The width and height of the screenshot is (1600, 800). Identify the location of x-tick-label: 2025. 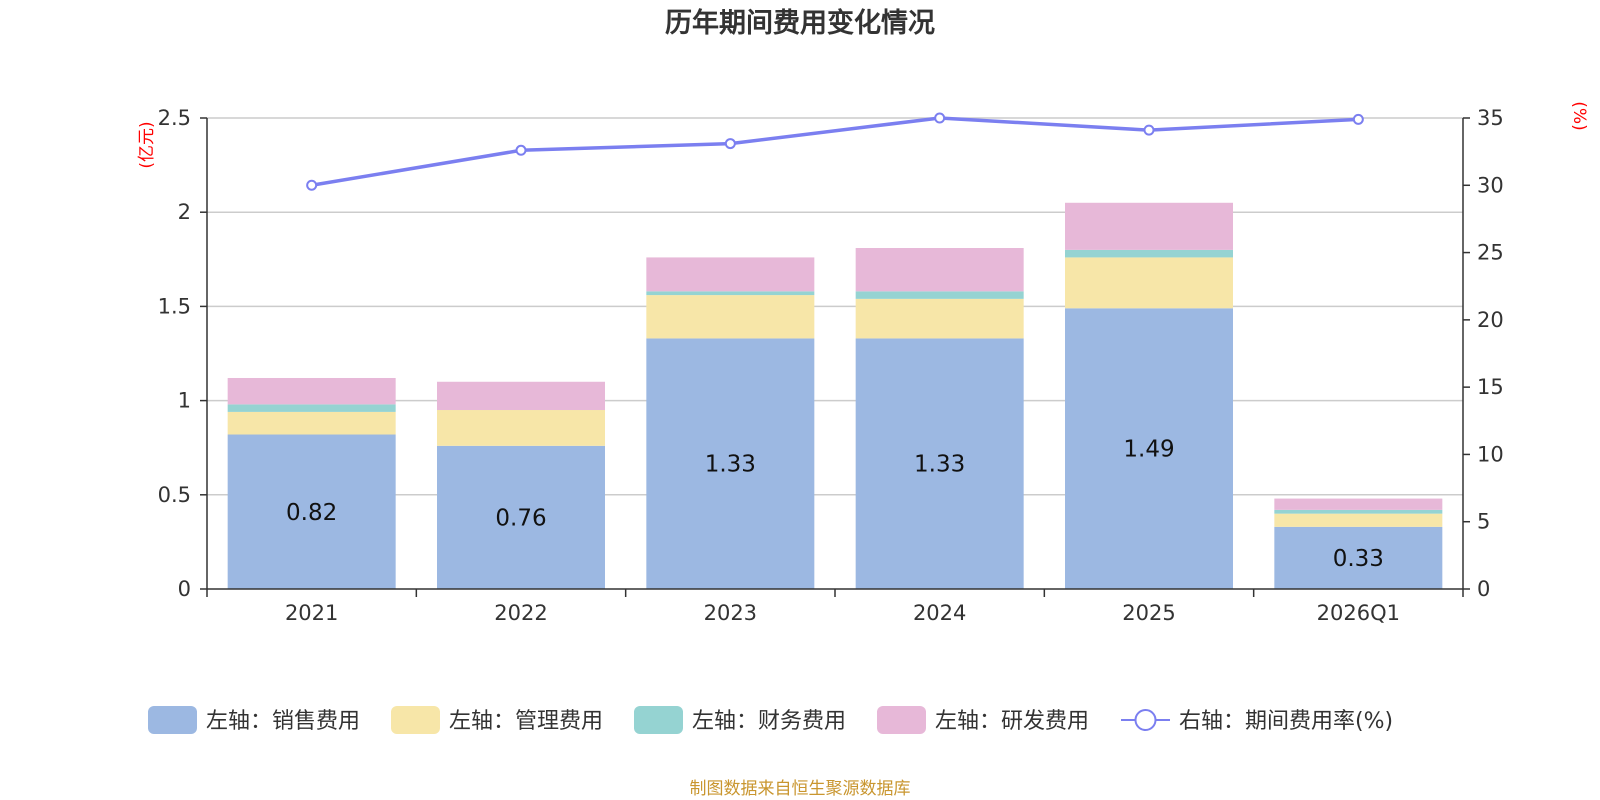
(1148, 613).